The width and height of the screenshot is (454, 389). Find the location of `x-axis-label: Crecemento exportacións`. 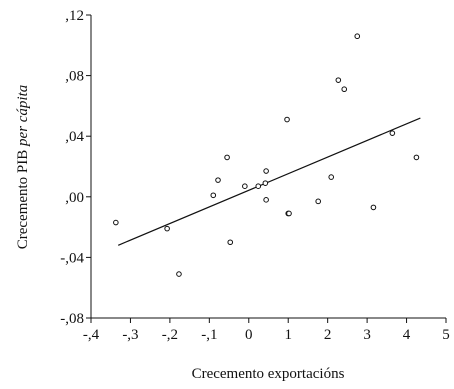

x-axis-label: Crecemento exportacións is located at coordinates (268, 374).